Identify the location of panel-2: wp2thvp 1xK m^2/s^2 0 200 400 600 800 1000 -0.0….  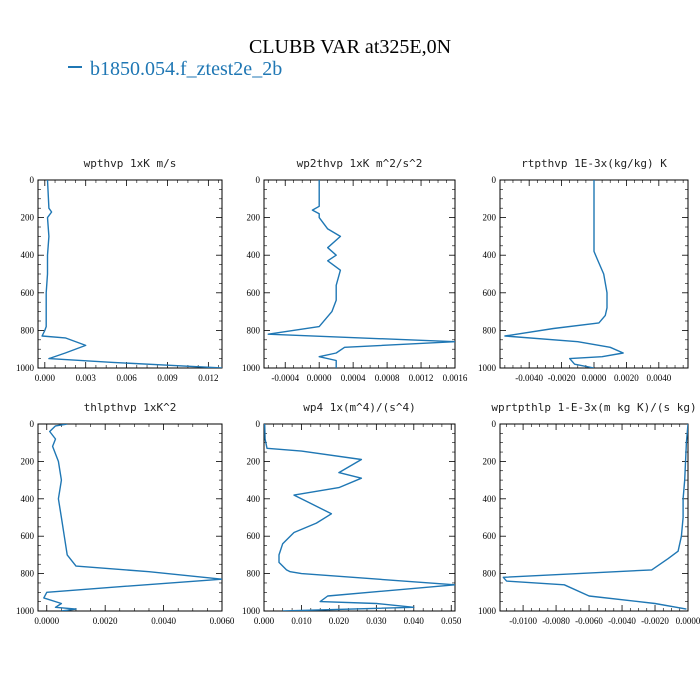
(355, 270).